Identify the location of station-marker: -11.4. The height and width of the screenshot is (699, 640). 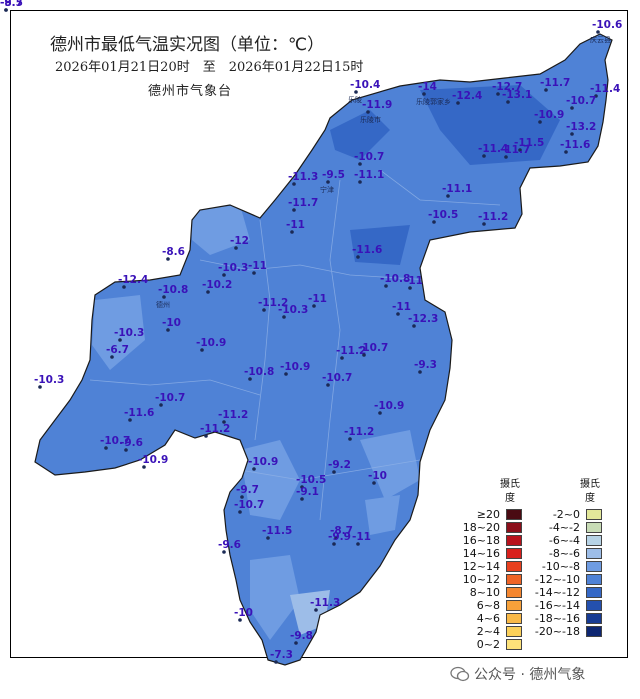
(493, 150).